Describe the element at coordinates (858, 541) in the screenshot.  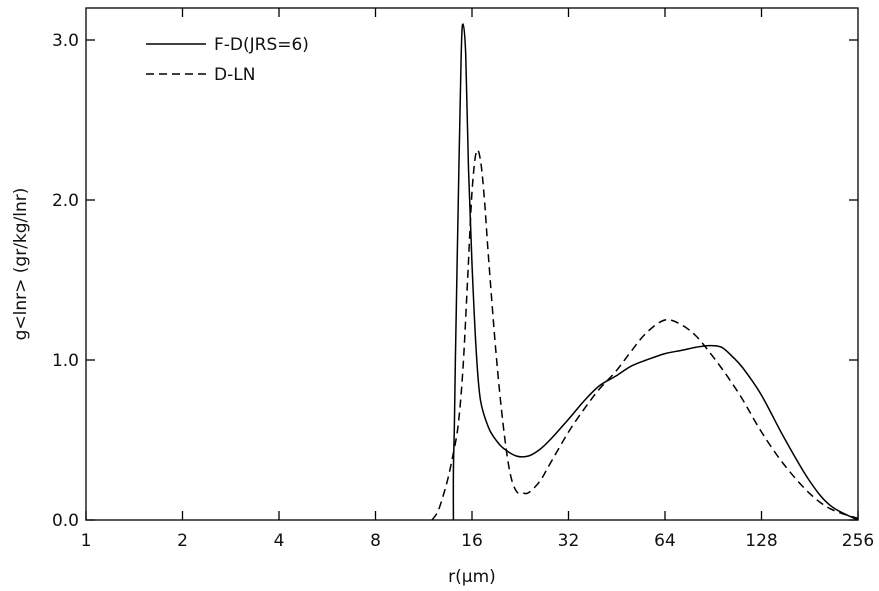
I see `x-tick-label: 256` at that location.